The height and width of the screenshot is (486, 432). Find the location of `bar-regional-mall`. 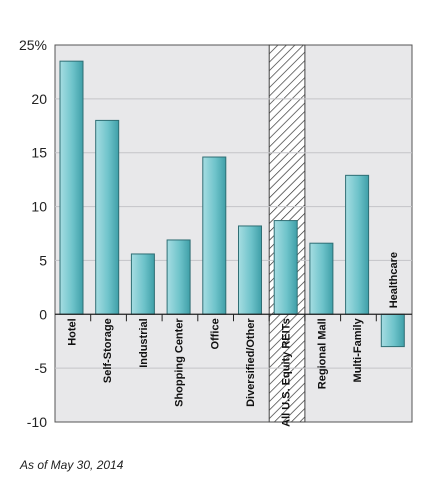

bar-regional-mall is located at coordinates (321, 278).